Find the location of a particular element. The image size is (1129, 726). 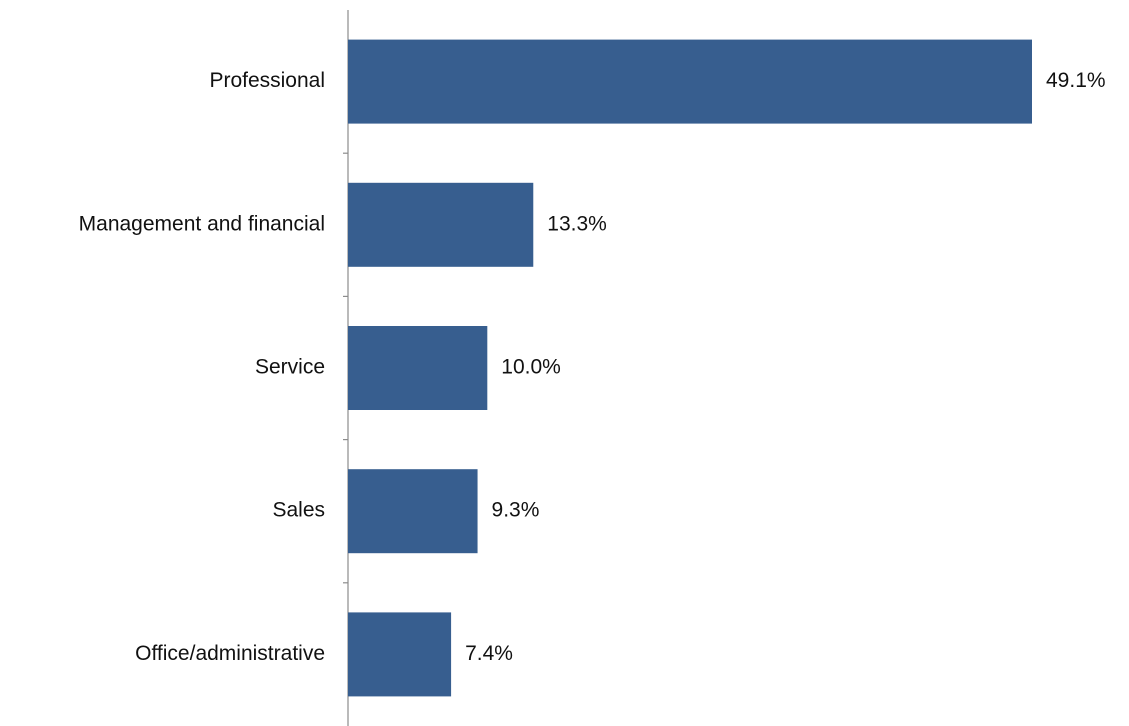

data-label: 13.3% is located at coordinates (577, 223).